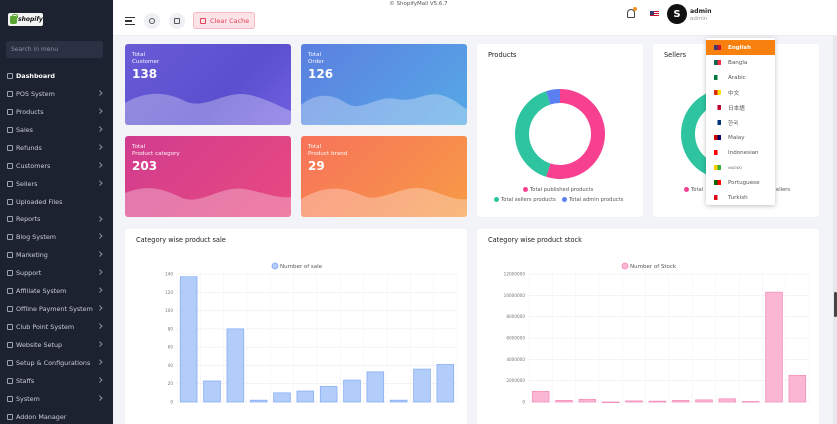  Describe the element at coordinates (56, 166) in the screenshot. I see `sidebar-item-customers: Customers` at that location.